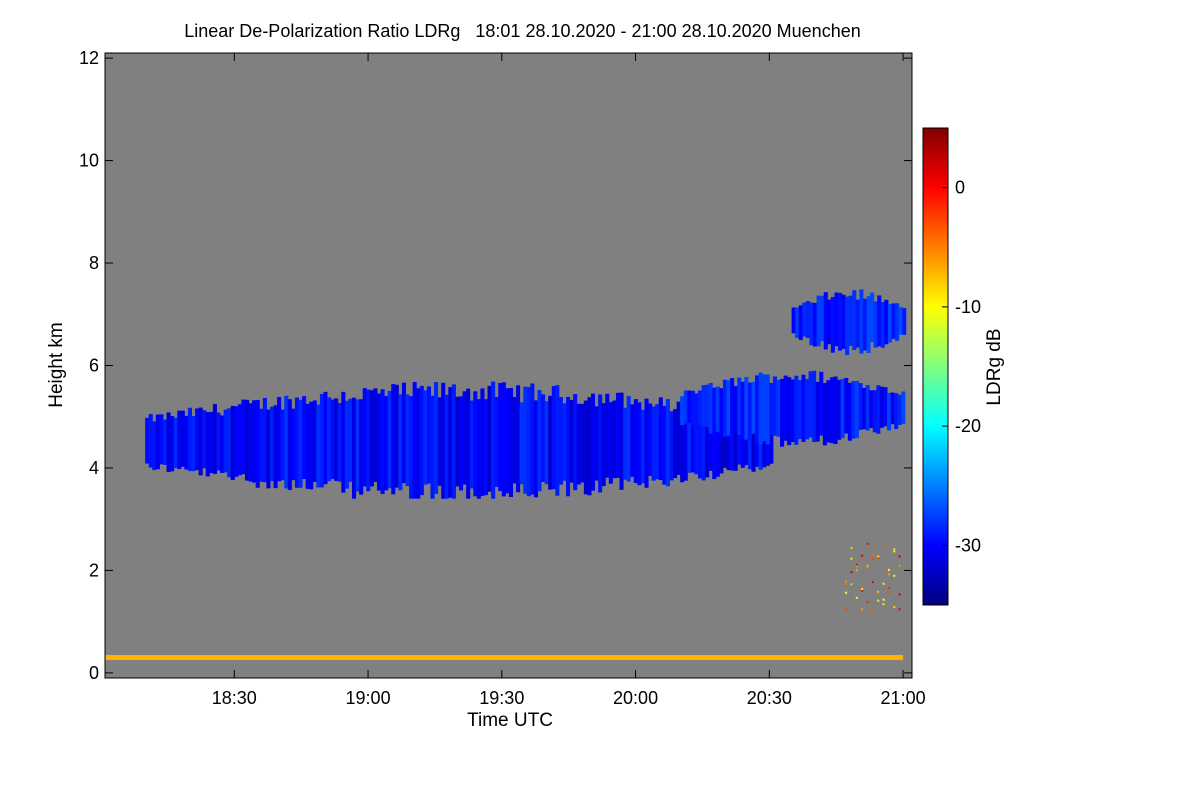  What do you see at coordinates (89, 58) in the screenshot?
I see `y-tick-label: 12` at bounding box center [89, 58].